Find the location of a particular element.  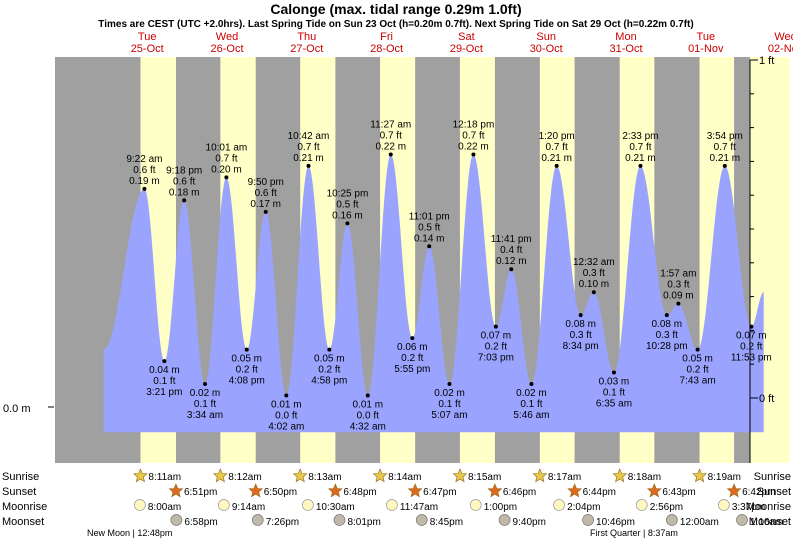

day-header-dow: Tue is located at coordinates (147, 37).